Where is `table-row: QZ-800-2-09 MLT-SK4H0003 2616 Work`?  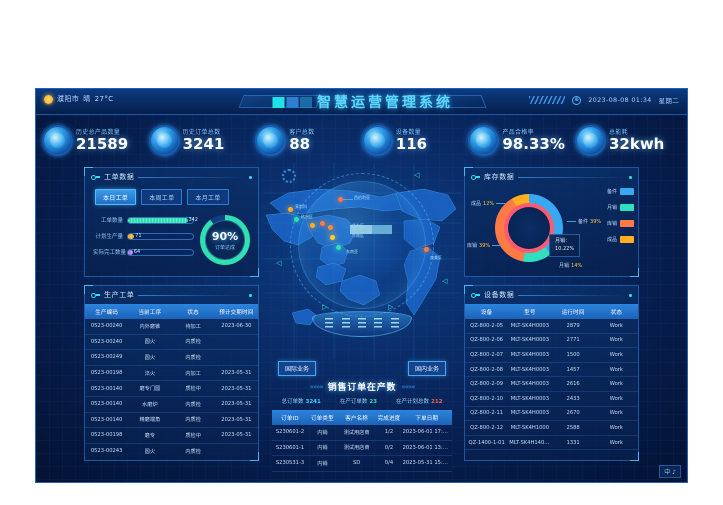 table-row: QZ-800-2-09 MLT-SK4H0003 2616 Work is located at coordinates (551, 384).